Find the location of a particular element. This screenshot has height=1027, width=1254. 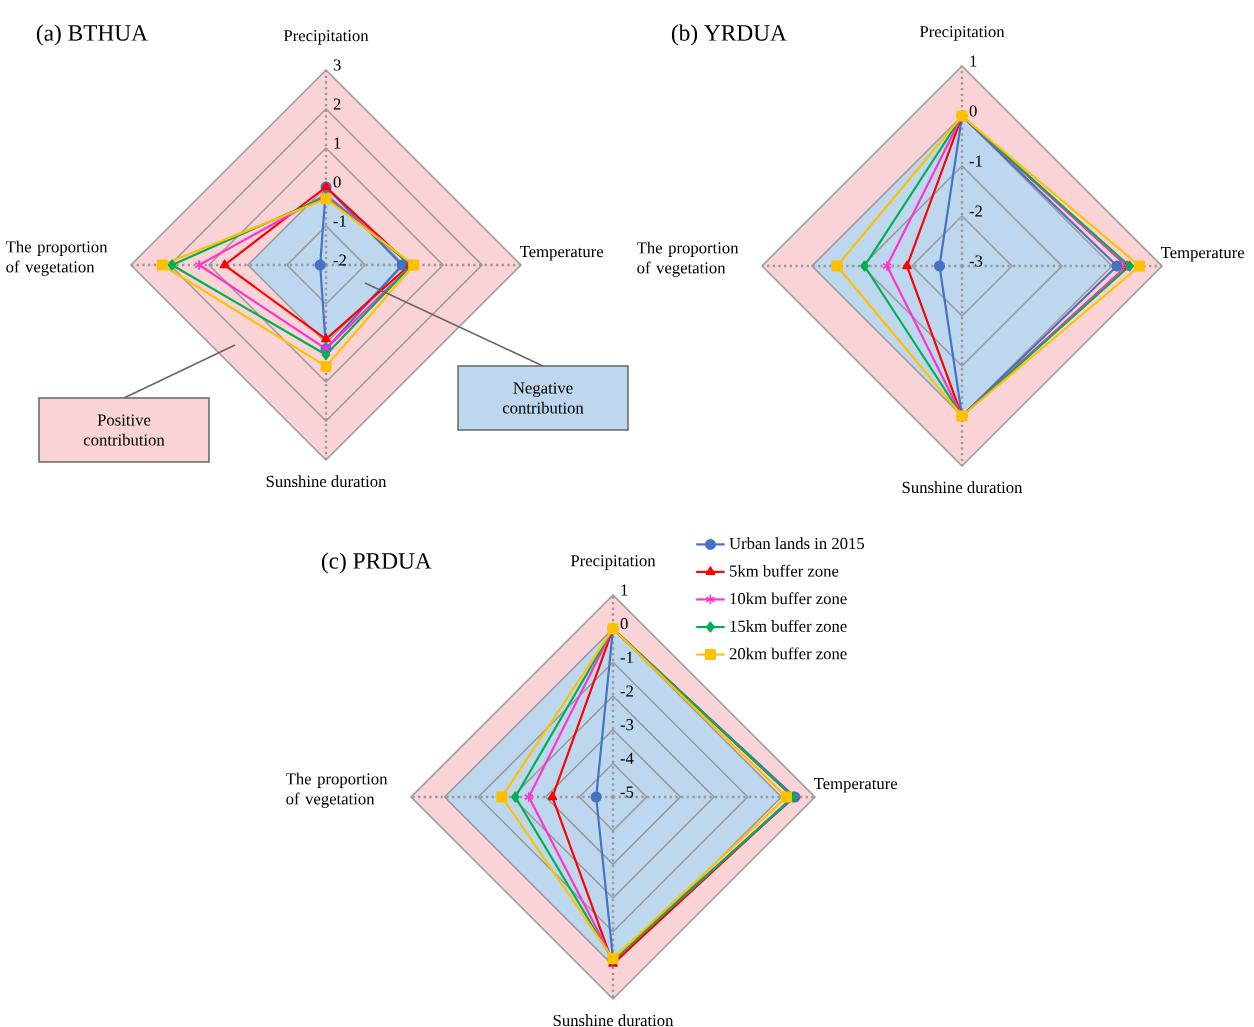

y-tick-label: 3 is located at coordinates (337, 65).